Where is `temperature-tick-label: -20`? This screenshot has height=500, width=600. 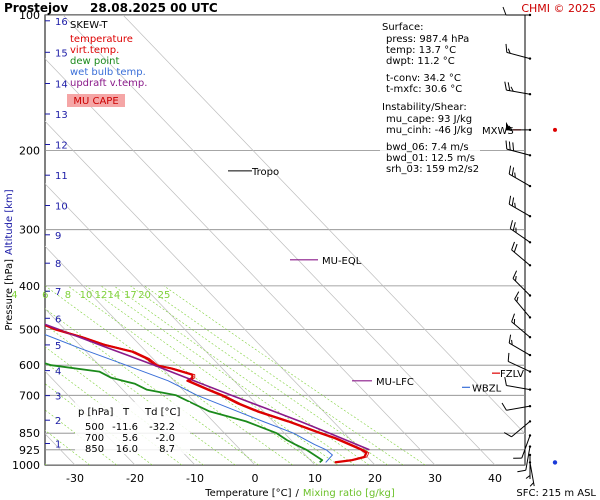
temperature-tick-label: -20 is located at coordinates (135, 478).